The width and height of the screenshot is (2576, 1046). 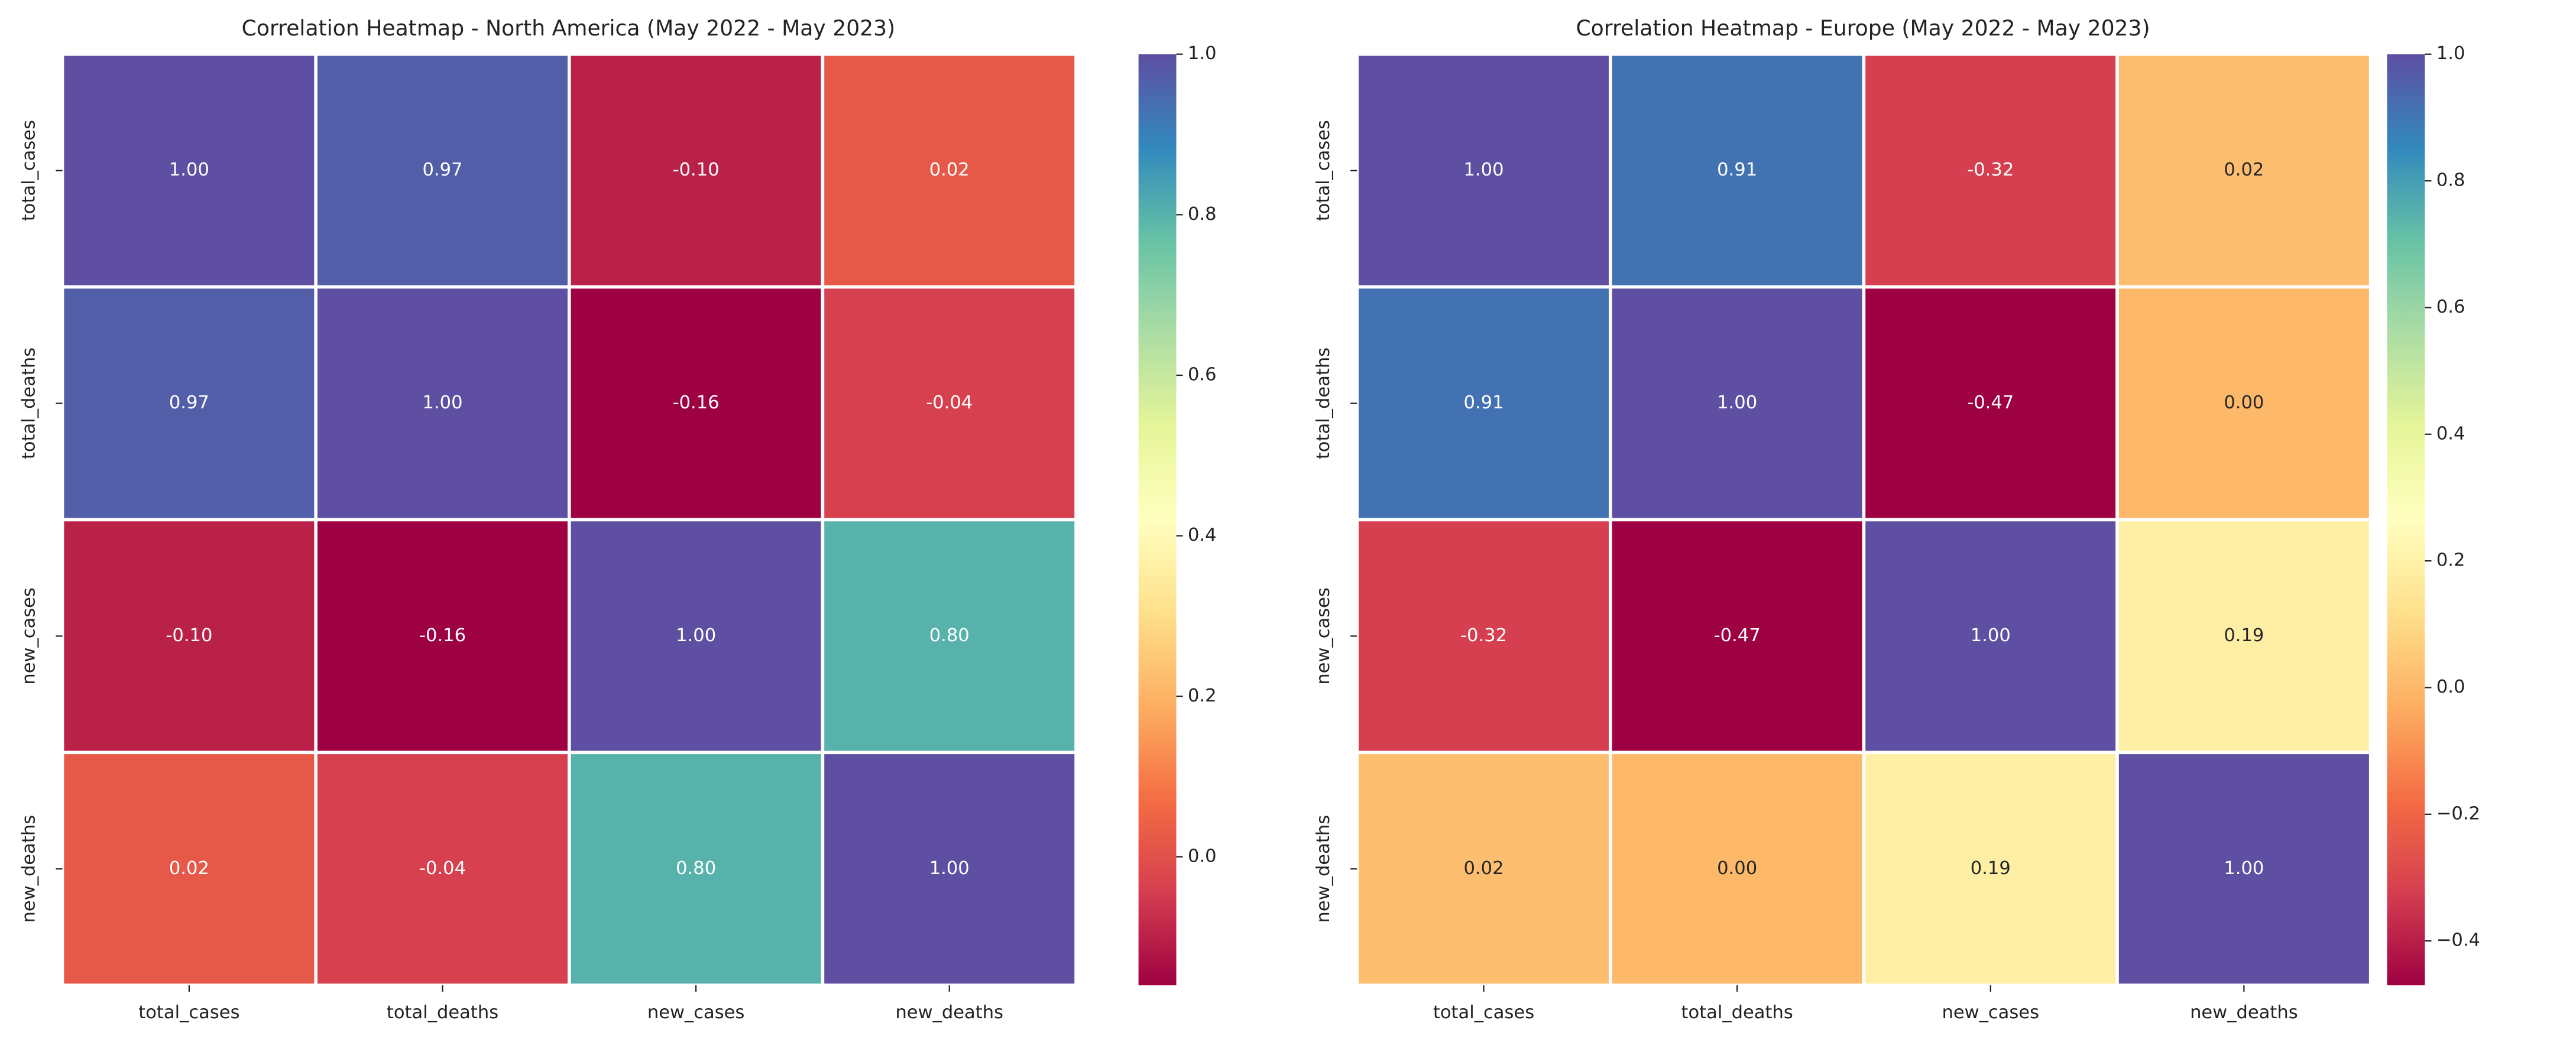 What do you see at coordinates (2458, 813) in the screenshot?
I see `colorbar-tick-label: −0.2` at bounding box center [2458, 813].